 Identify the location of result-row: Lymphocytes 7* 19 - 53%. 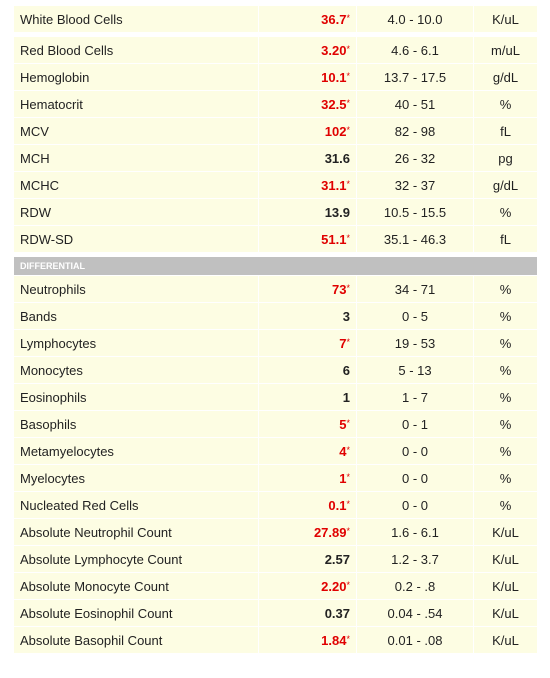
(275, 343).